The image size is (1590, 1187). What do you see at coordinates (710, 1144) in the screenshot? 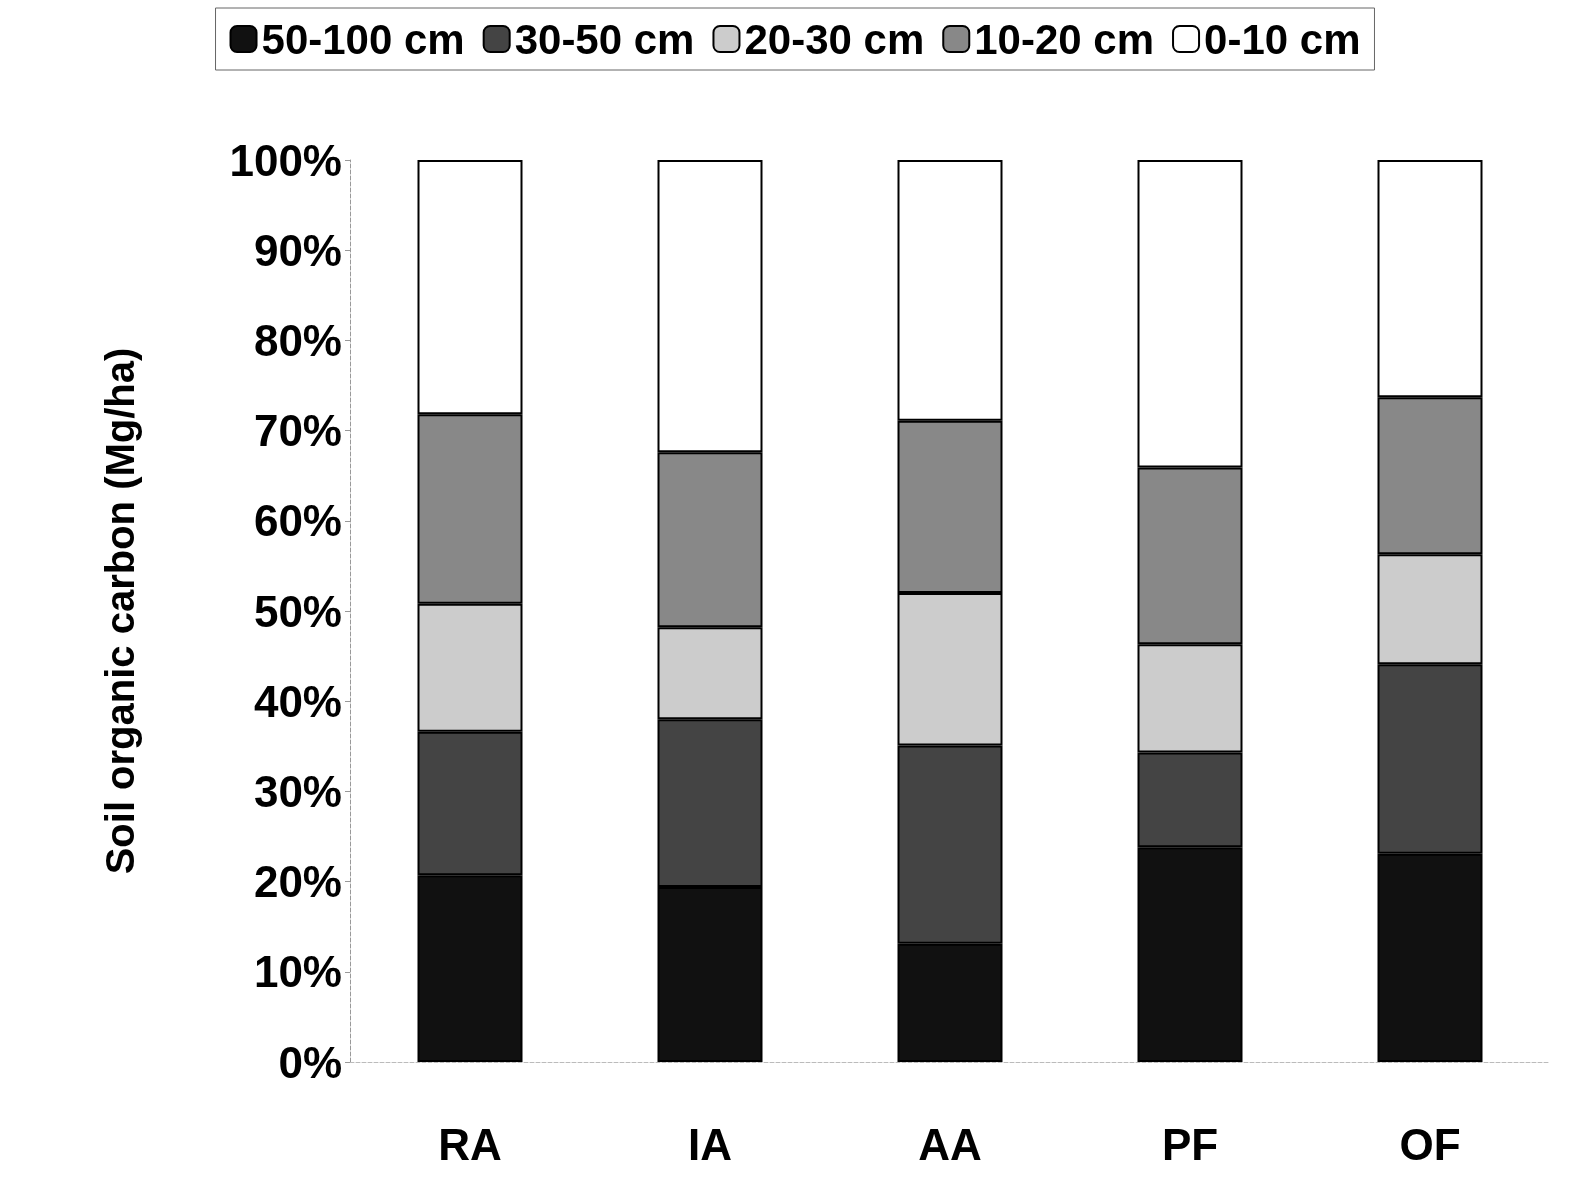
I see `x-tick-label: IA` at bounding box center [710, 1144].